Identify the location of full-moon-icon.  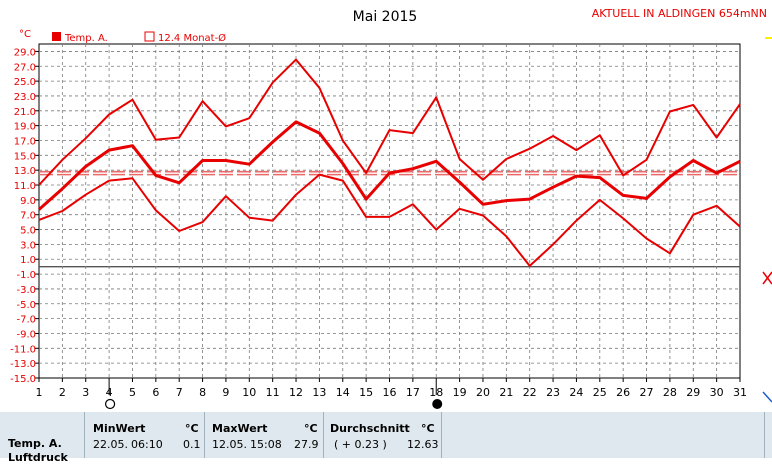
(110, 404).